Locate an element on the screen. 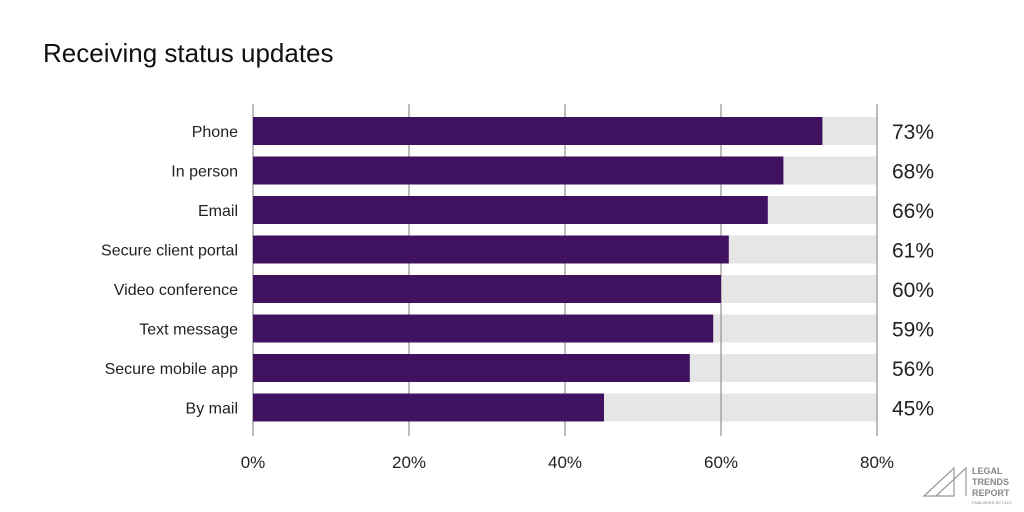 The width and height of the screenshot is (1024, 512). logo-sub: PUBLISHED BY CLIO is located at coordinates (992, 502).